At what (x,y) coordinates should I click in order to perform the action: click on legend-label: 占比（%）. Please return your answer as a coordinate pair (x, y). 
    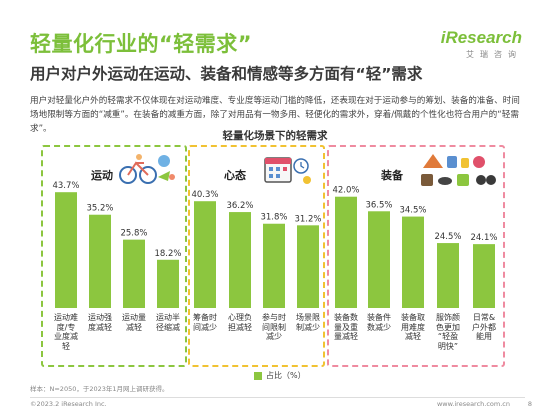
    Looking at the image, I should click on (286, 375).